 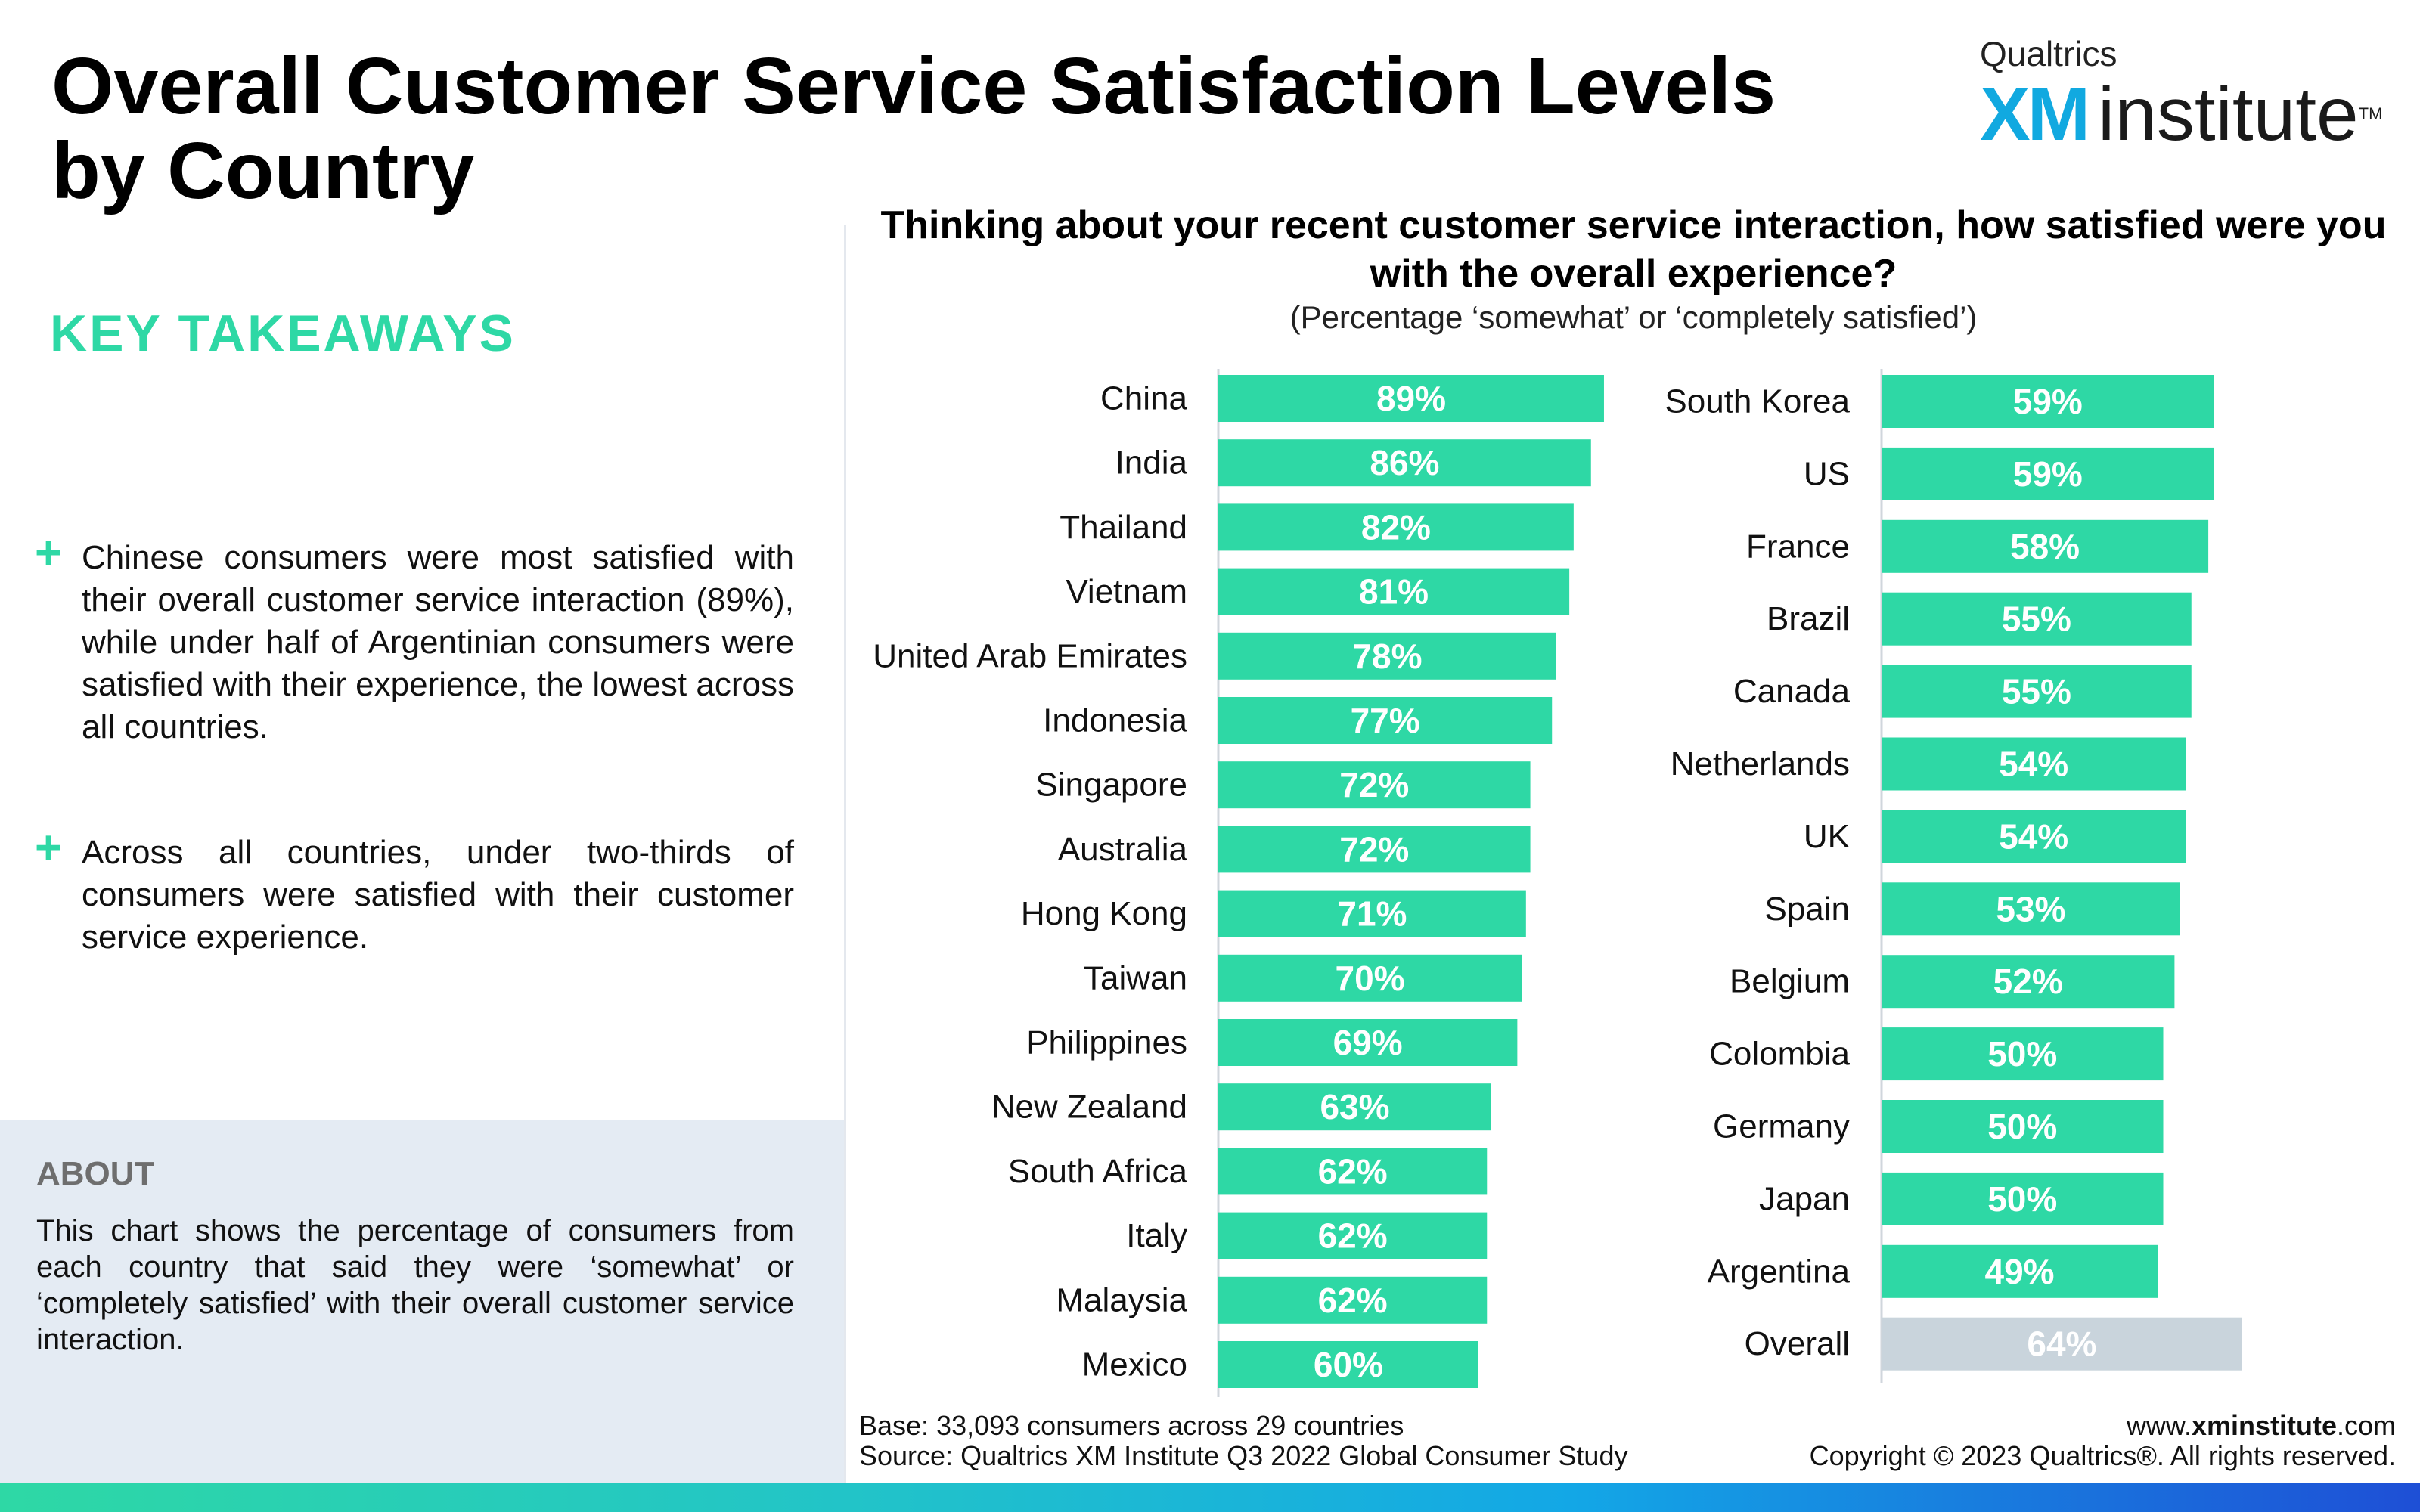 I want to click on bar-argentina, so click(x=2020, y=1271).